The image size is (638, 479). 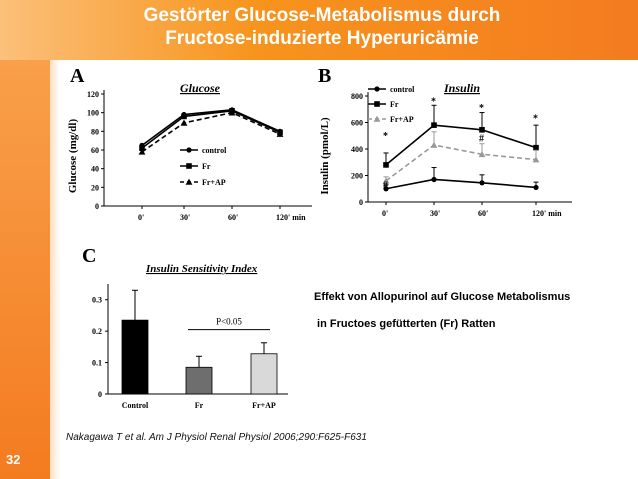 What do you see at coordinates (13, 459) in the screenshot?
I see `page-number: 32` at bounding box center [13, 459].